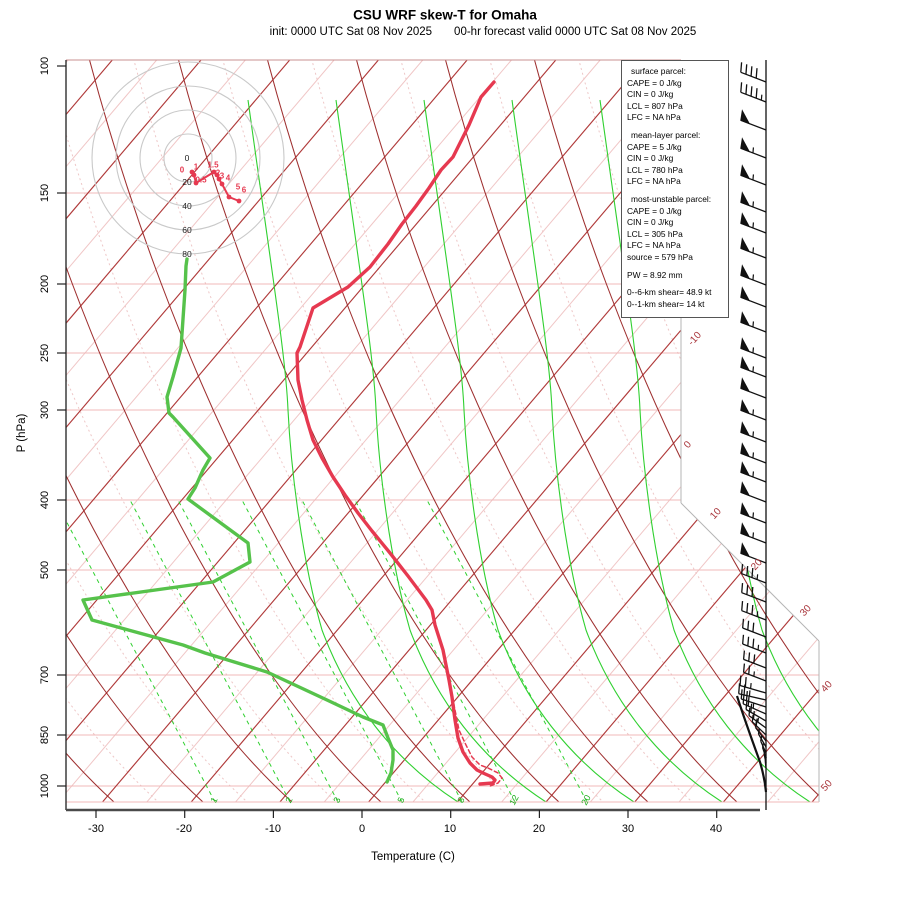 The image size is (900, 900). I want to click on pressure-tick-label: 1000, so click(45, 786).